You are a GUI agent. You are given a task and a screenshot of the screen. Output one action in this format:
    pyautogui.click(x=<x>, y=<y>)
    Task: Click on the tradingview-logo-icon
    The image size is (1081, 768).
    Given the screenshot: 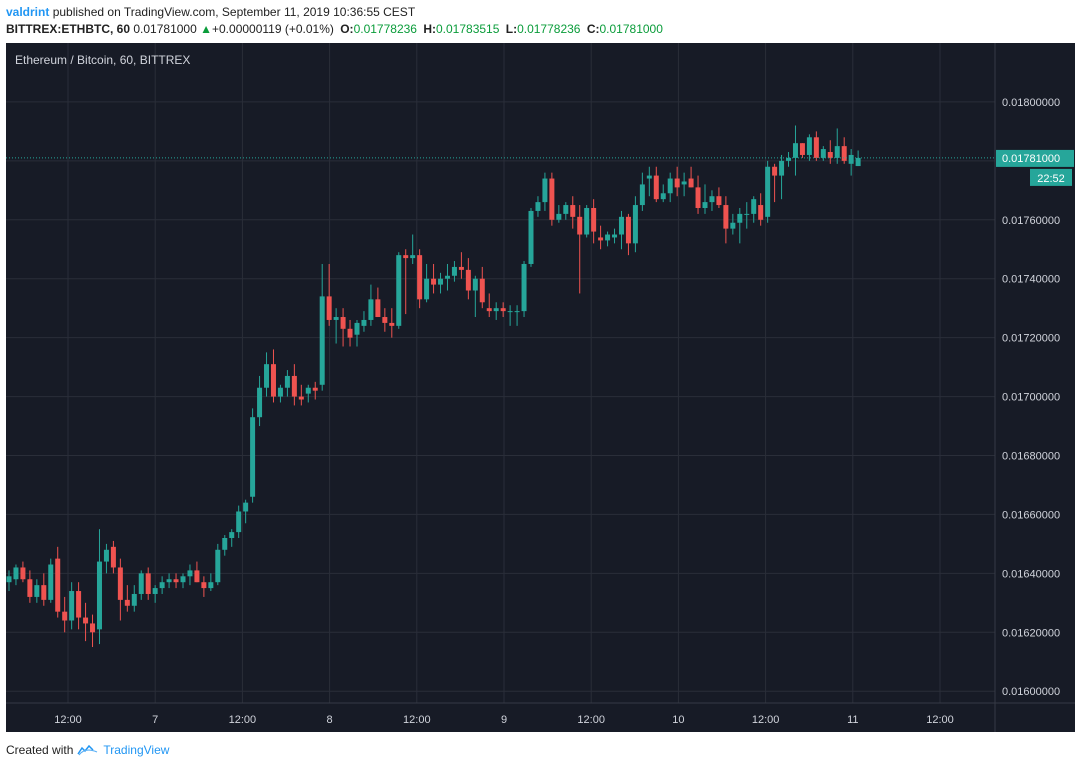 What is the action you would take?
    pyautogui.click(x=87, y=750)
    